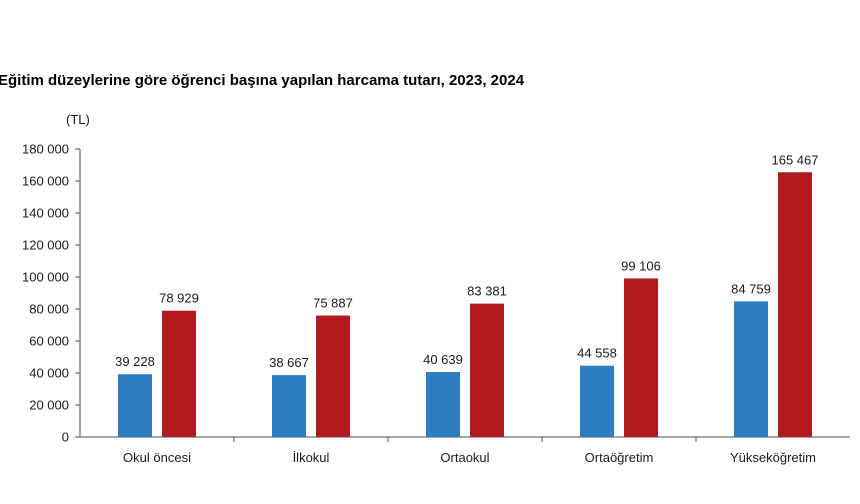 The height and width of the screenshot is (504, 860). I want to click on data-label: 78 929, so click(179, 298).